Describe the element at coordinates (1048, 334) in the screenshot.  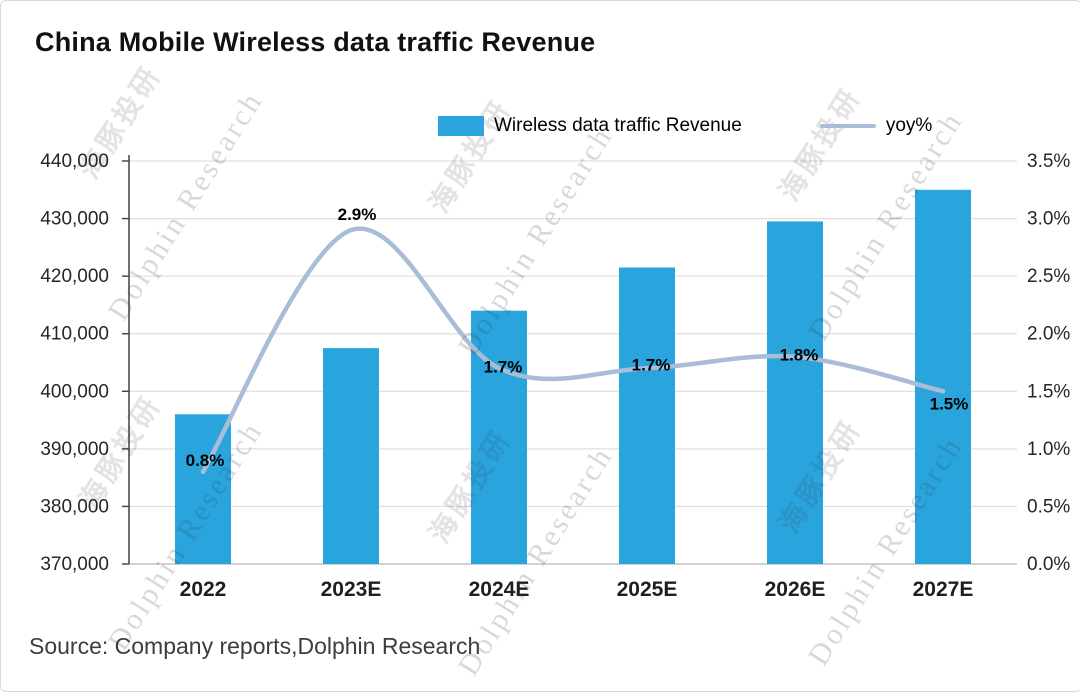
I see `right-axis-label: 2.0%` at that location.